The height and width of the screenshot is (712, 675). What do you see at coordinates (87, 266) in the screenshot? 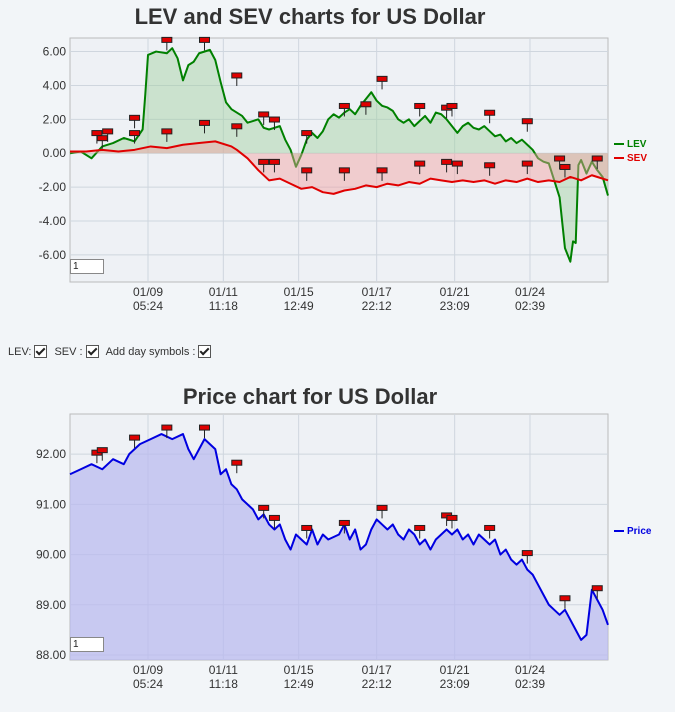
I see `lev-zoom-input: 1` at bounding box center [87, 266].